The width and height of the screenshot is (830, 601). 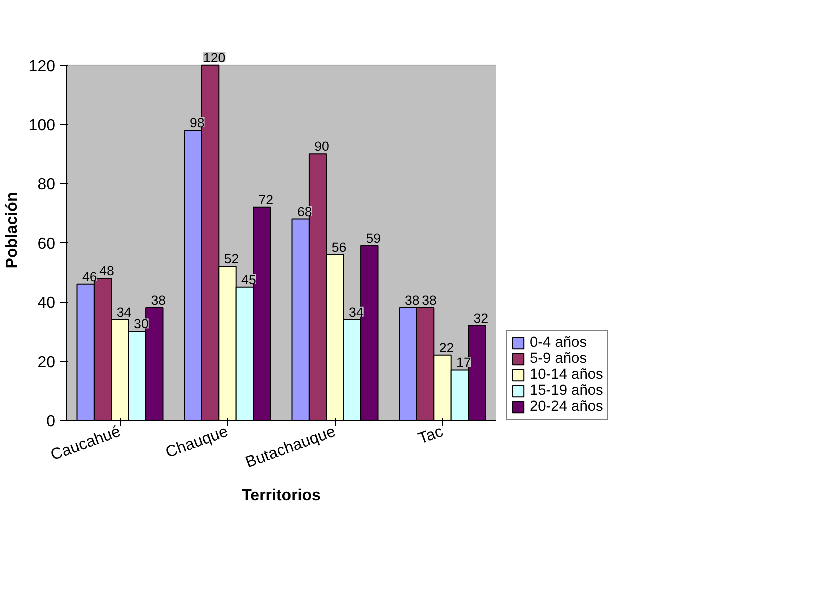 What do you see at coordinates (339, 247) in the screenshot?
I see `data-label: 56` at bounding box center [339, 247].